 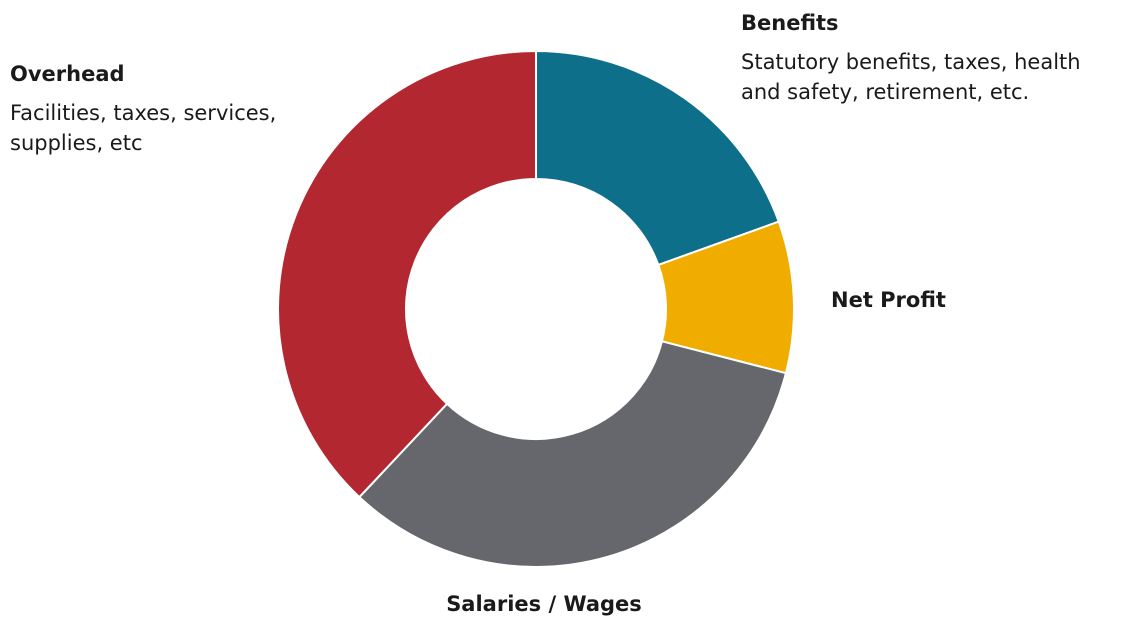 I want to click on benefits-title: Benefits, so click(x=790, y=23).